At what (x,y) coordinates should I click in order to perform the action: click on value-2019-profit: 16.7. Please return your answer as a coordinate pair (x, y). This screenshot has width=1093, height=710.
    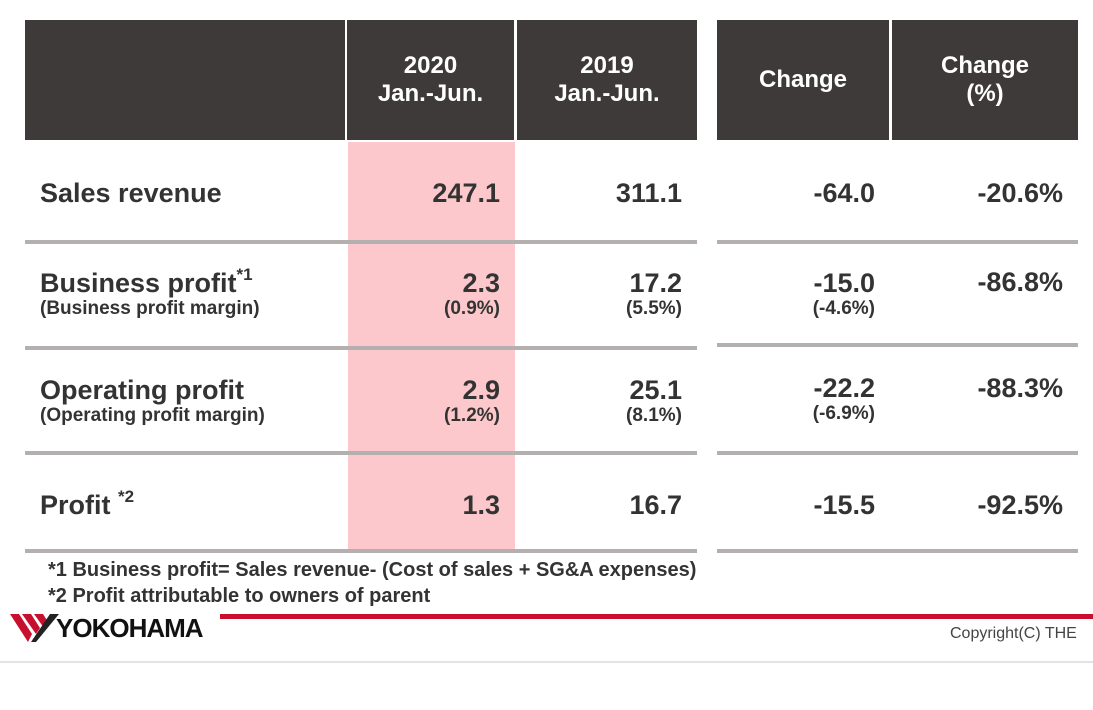
    Looking at the image, I should click on (655, 505).